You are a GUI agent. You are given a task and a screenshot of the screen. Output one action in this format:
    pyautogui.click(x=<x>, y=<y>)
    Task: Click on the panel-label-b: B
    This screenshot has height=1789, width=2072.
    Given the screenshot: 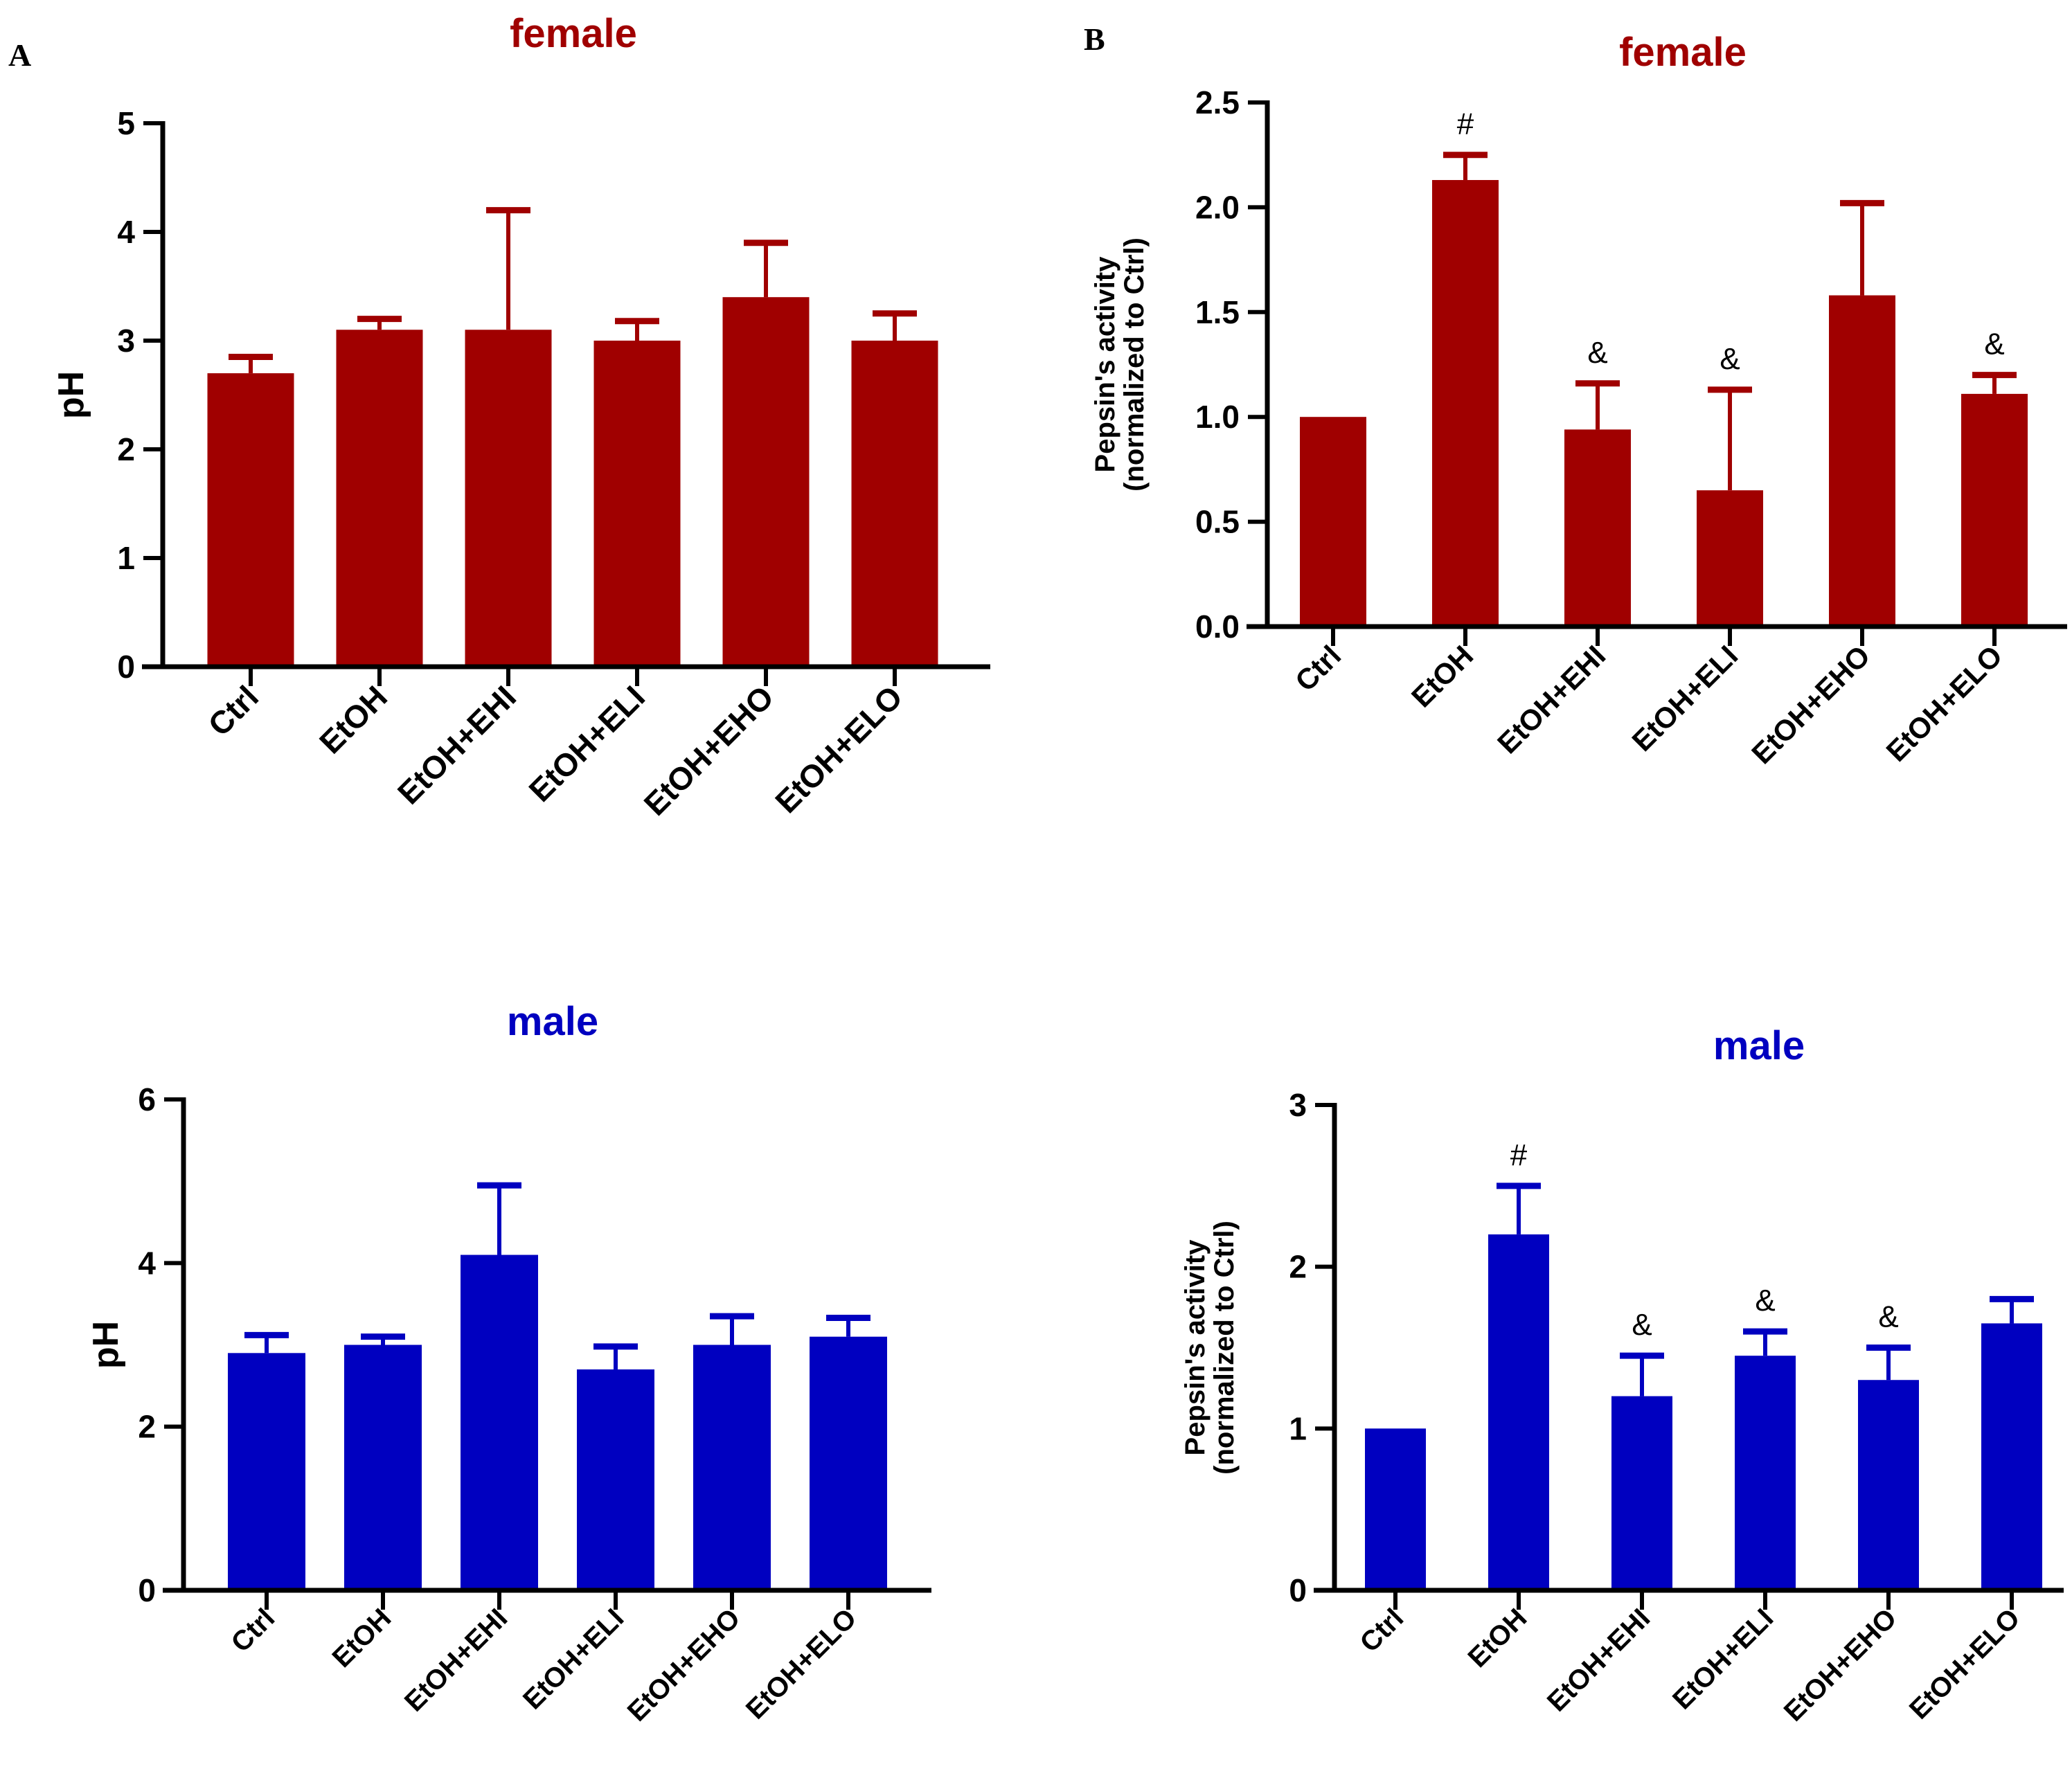 What is the action you would take?
    pyautogui.click(x=1094, y=39)
    